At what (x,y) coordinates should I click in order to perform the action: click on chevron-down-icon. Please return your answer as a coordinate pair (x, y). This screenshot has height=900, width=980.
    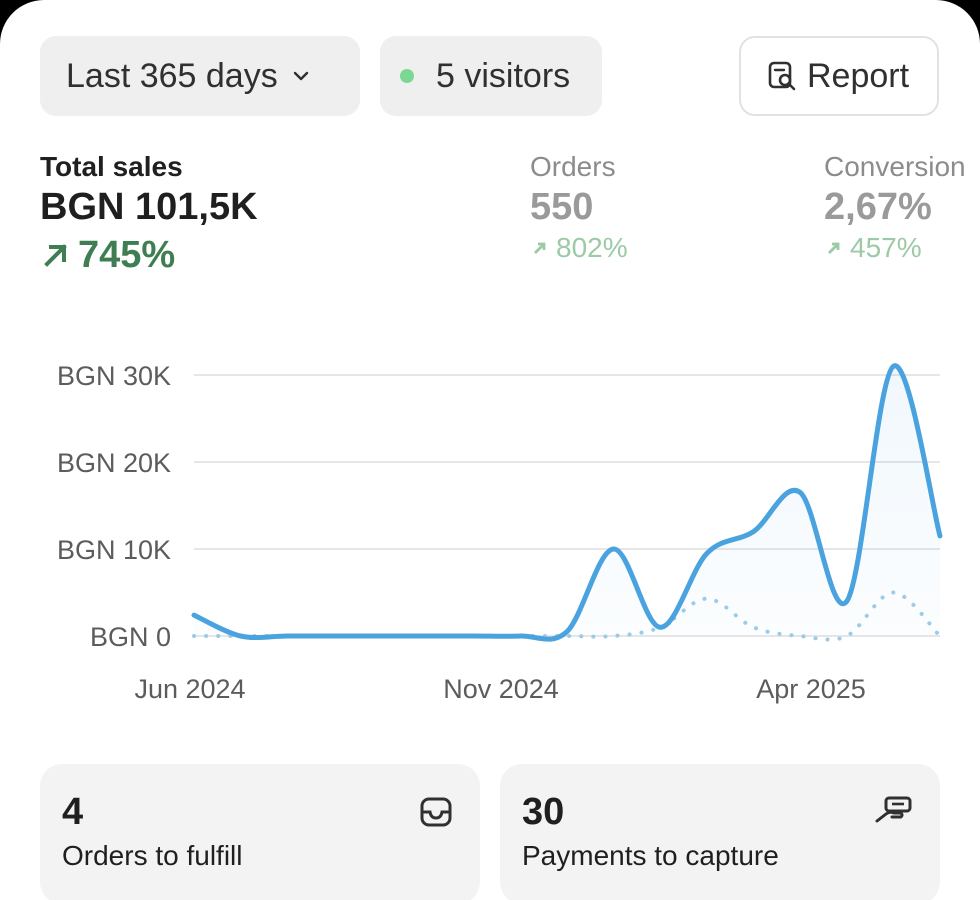
    Looking at the image, I should click on (301, 76).